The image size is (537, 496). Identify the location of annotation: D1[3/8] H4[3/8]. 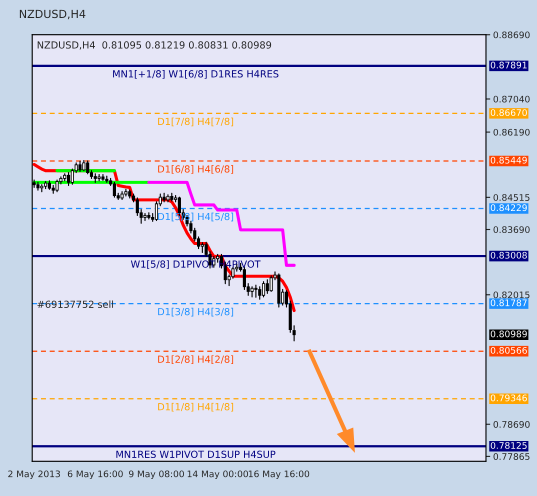
(196, 312).